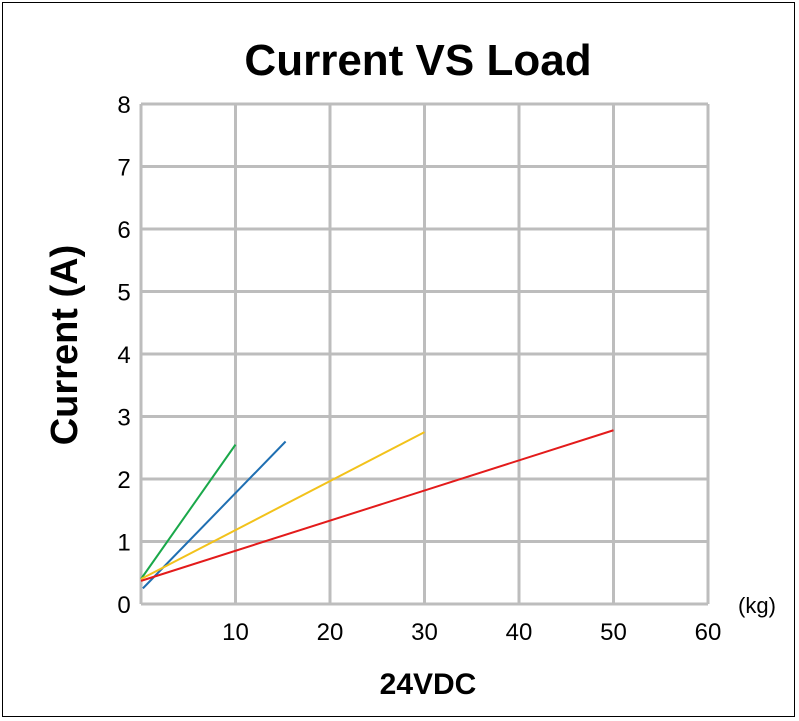 This screenshot has height=721, width=799. Describe the element at coordinates (123, 480) in the screenshot. I see `y-tick-label: 2` at that location.